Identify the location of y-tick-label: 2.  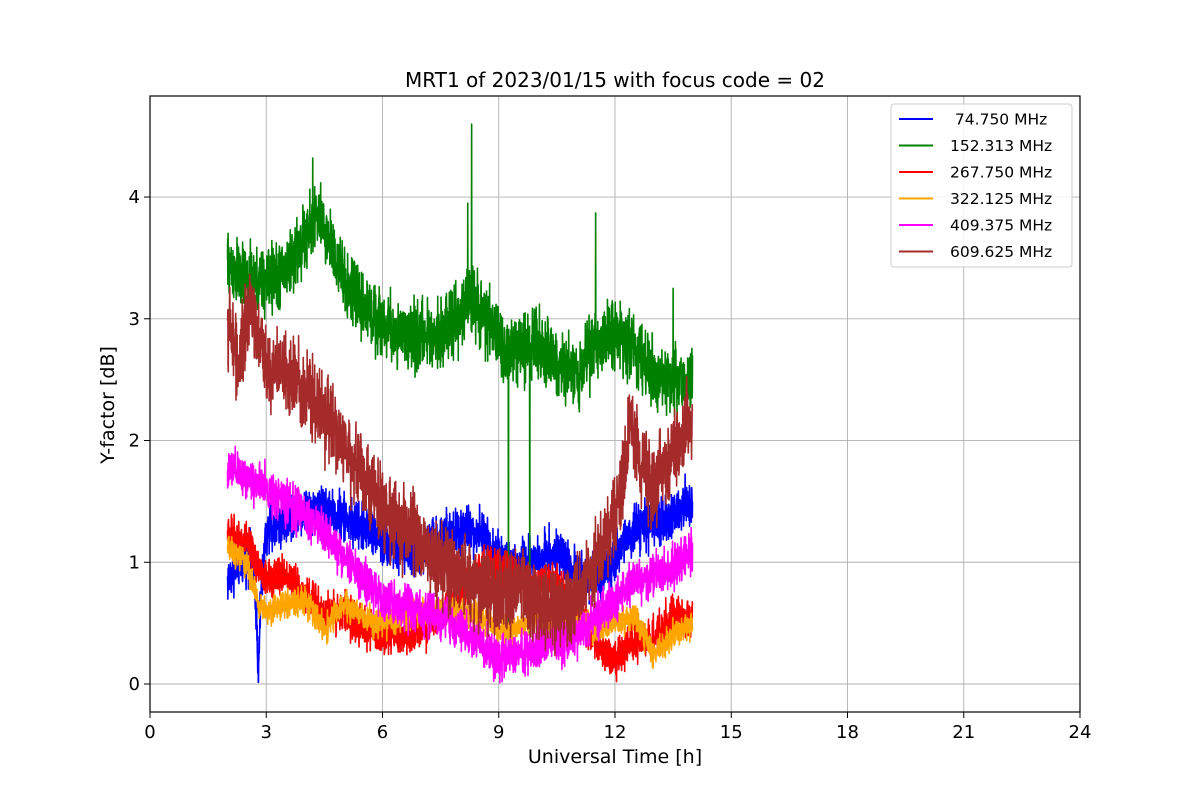
(134, 441).